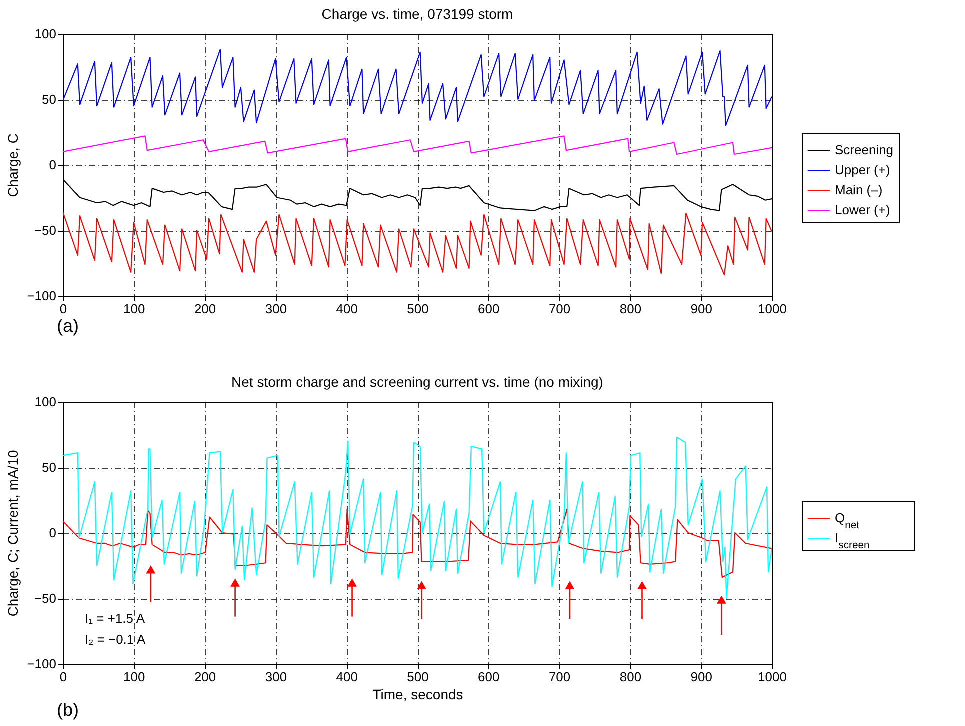  What do you see at coordinates (862, 210) in the screenshot?
I see `legend-label: Lower (+)` at bounding box center [862, 210].